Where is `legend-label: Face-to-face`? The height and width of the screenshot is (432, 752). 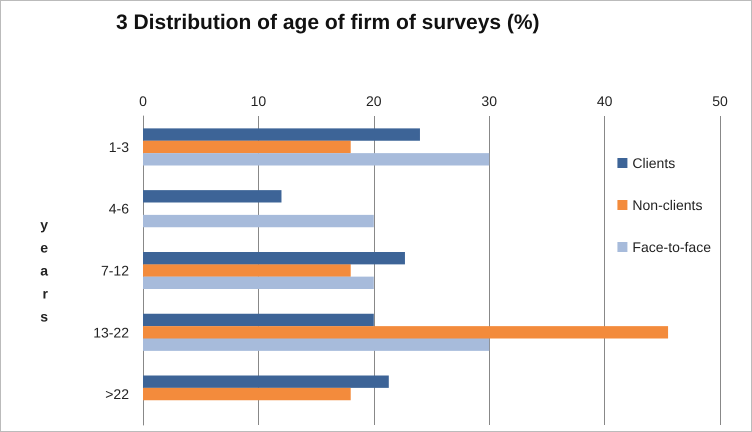
legend-label: Face-to-face is located at coordinates (672, 247).